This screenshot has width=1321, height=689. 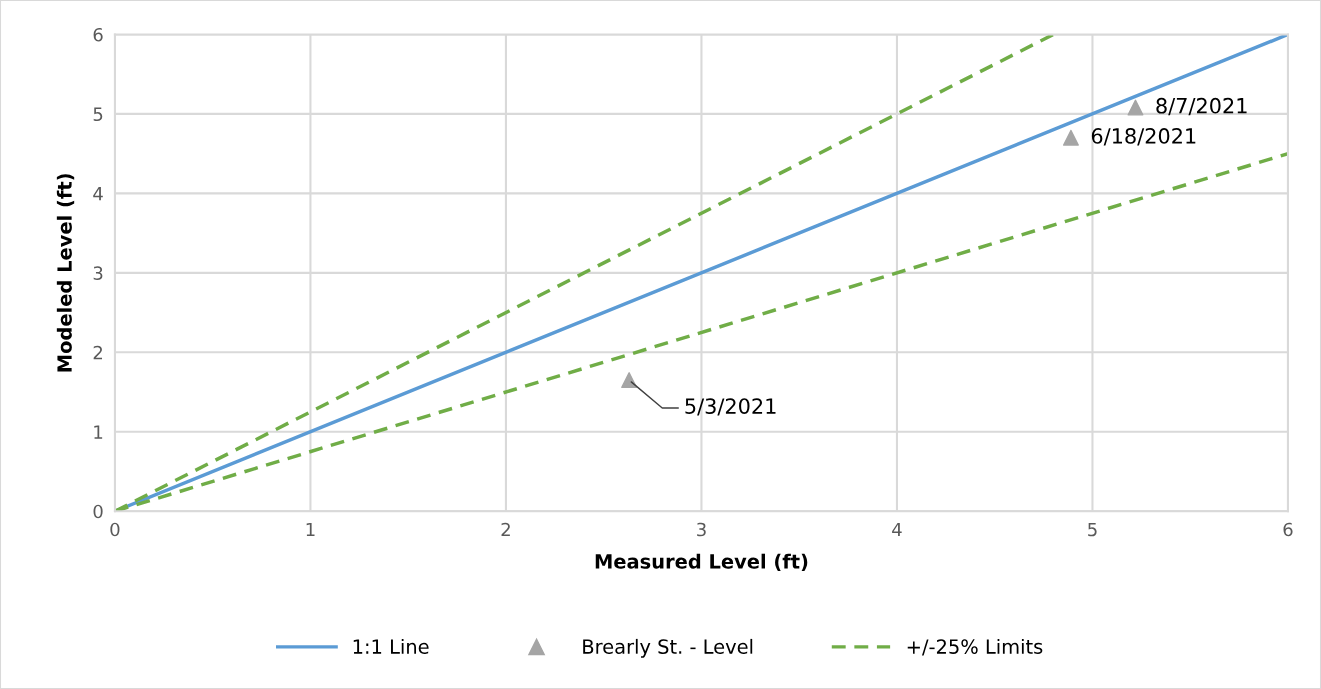 What do you see at coordinates (98, 273) in the screenshot?
I see `y-tick-label: 3` at bounding box center [98, 273].